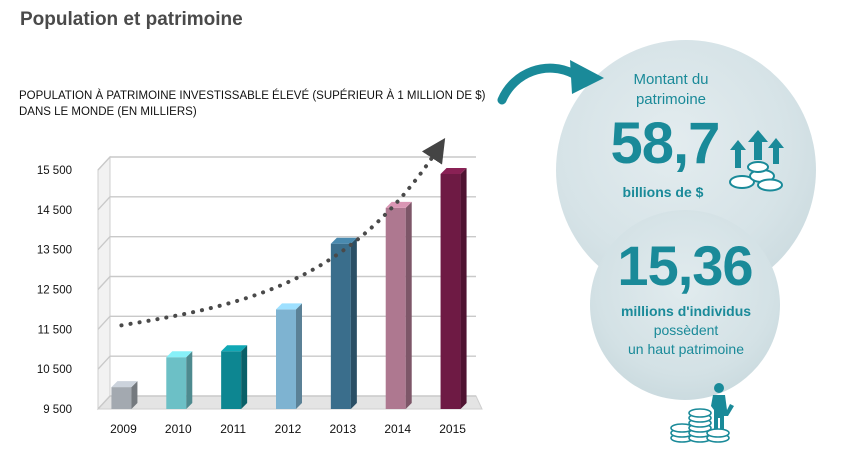 The width and height of the screenshot is (850, 460). I want to click on y-tick-label: 10 500, so click(54, 370).